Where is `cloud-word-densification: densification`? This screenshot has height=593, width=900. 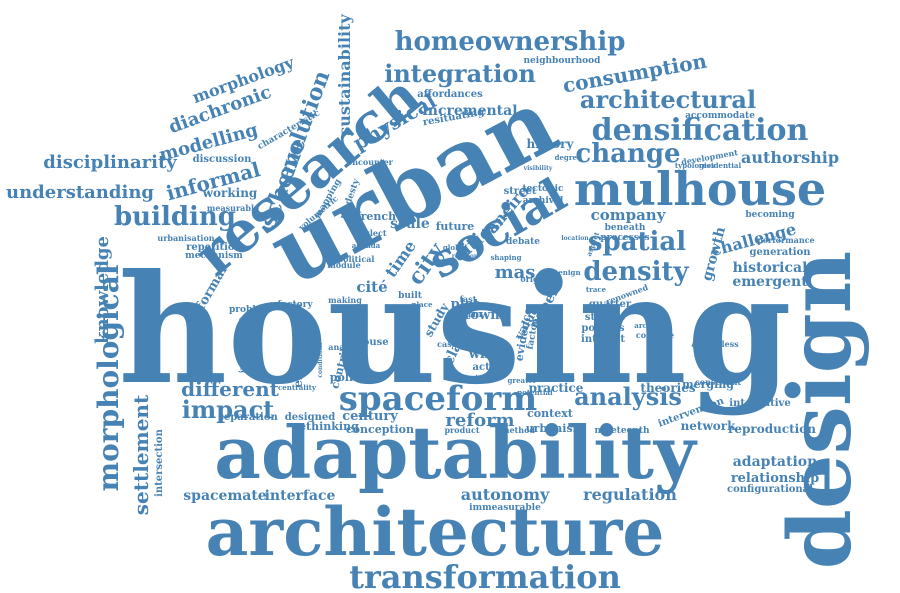 cloud-word-densification: densification is located at coordinates (700, 130).